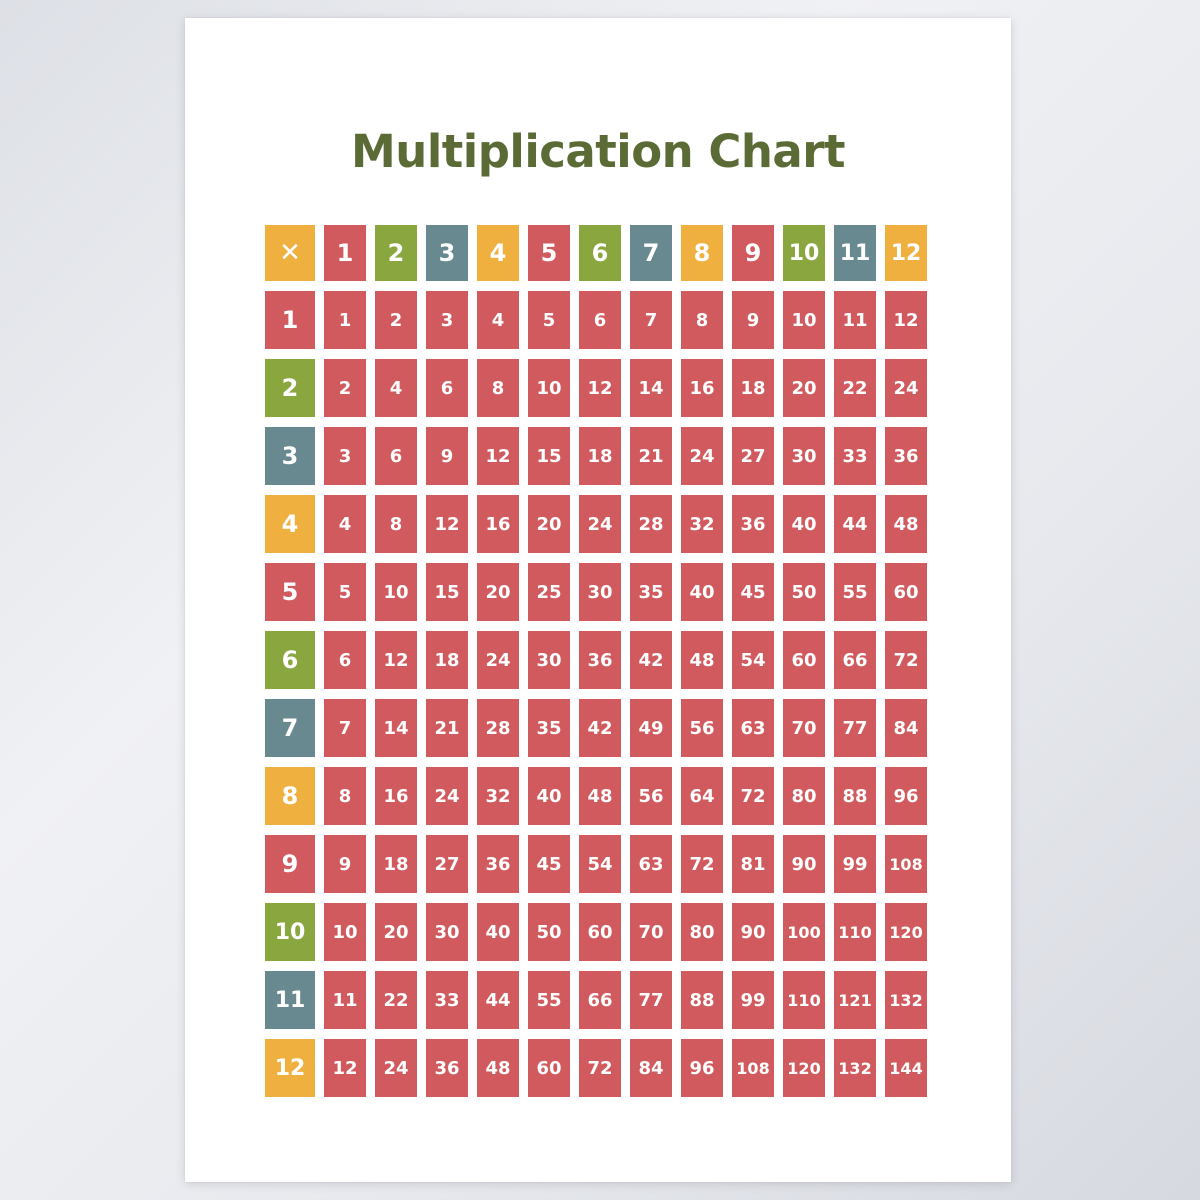  I want to click on page-title: Multiplication Chart, so click(598, 151).